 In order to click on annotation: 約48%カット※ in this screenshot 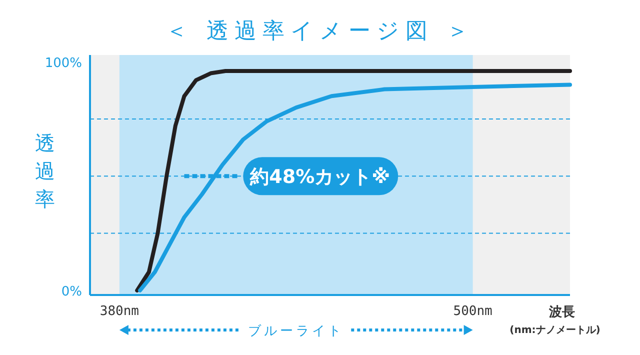, I will do `click(319, 177)`.